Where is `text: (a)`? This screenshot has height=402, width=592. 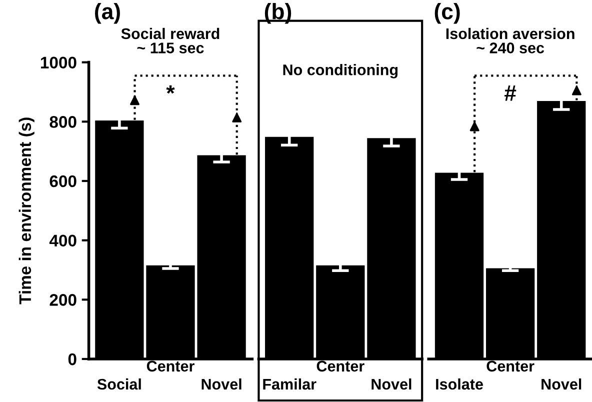
text: (a) is located at coordinates (107, 13).